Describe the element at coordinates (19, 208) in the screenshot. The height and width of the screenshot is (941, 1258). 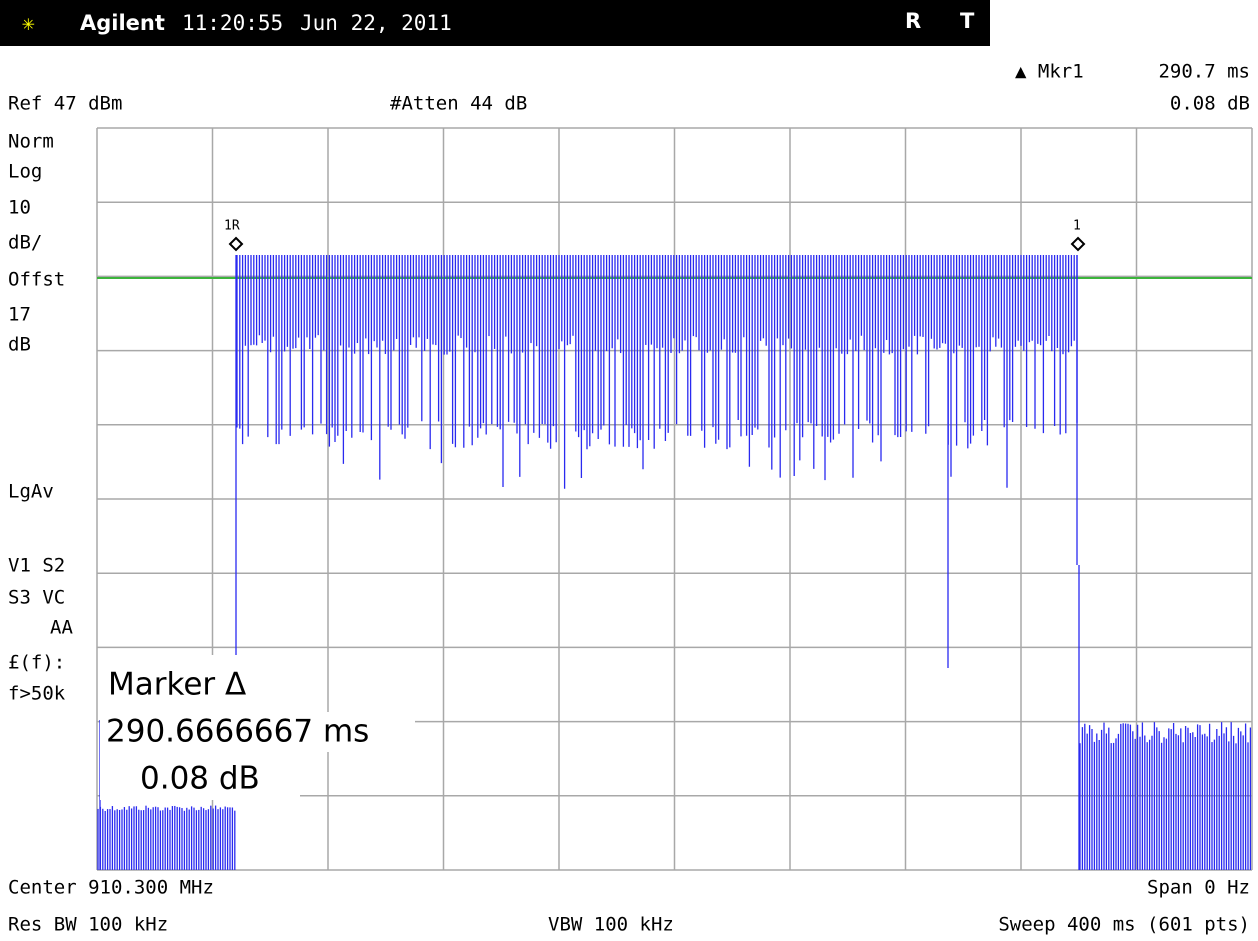
I see `panel-label: 10` at that location.